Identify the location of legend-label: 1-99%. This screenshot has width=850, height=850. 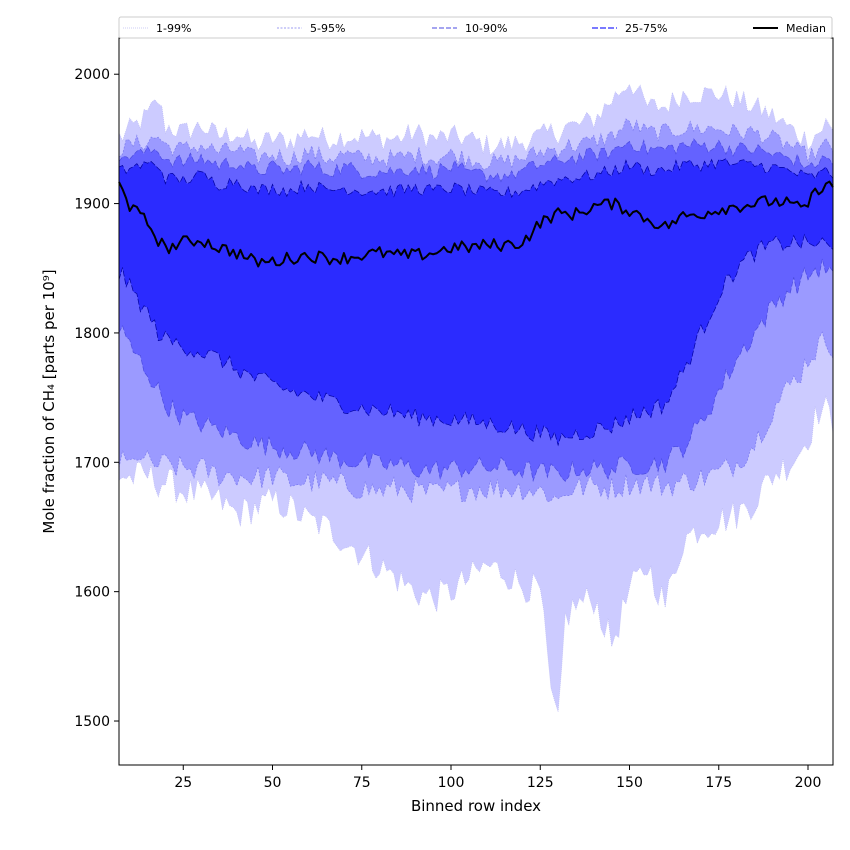
(173, 28).